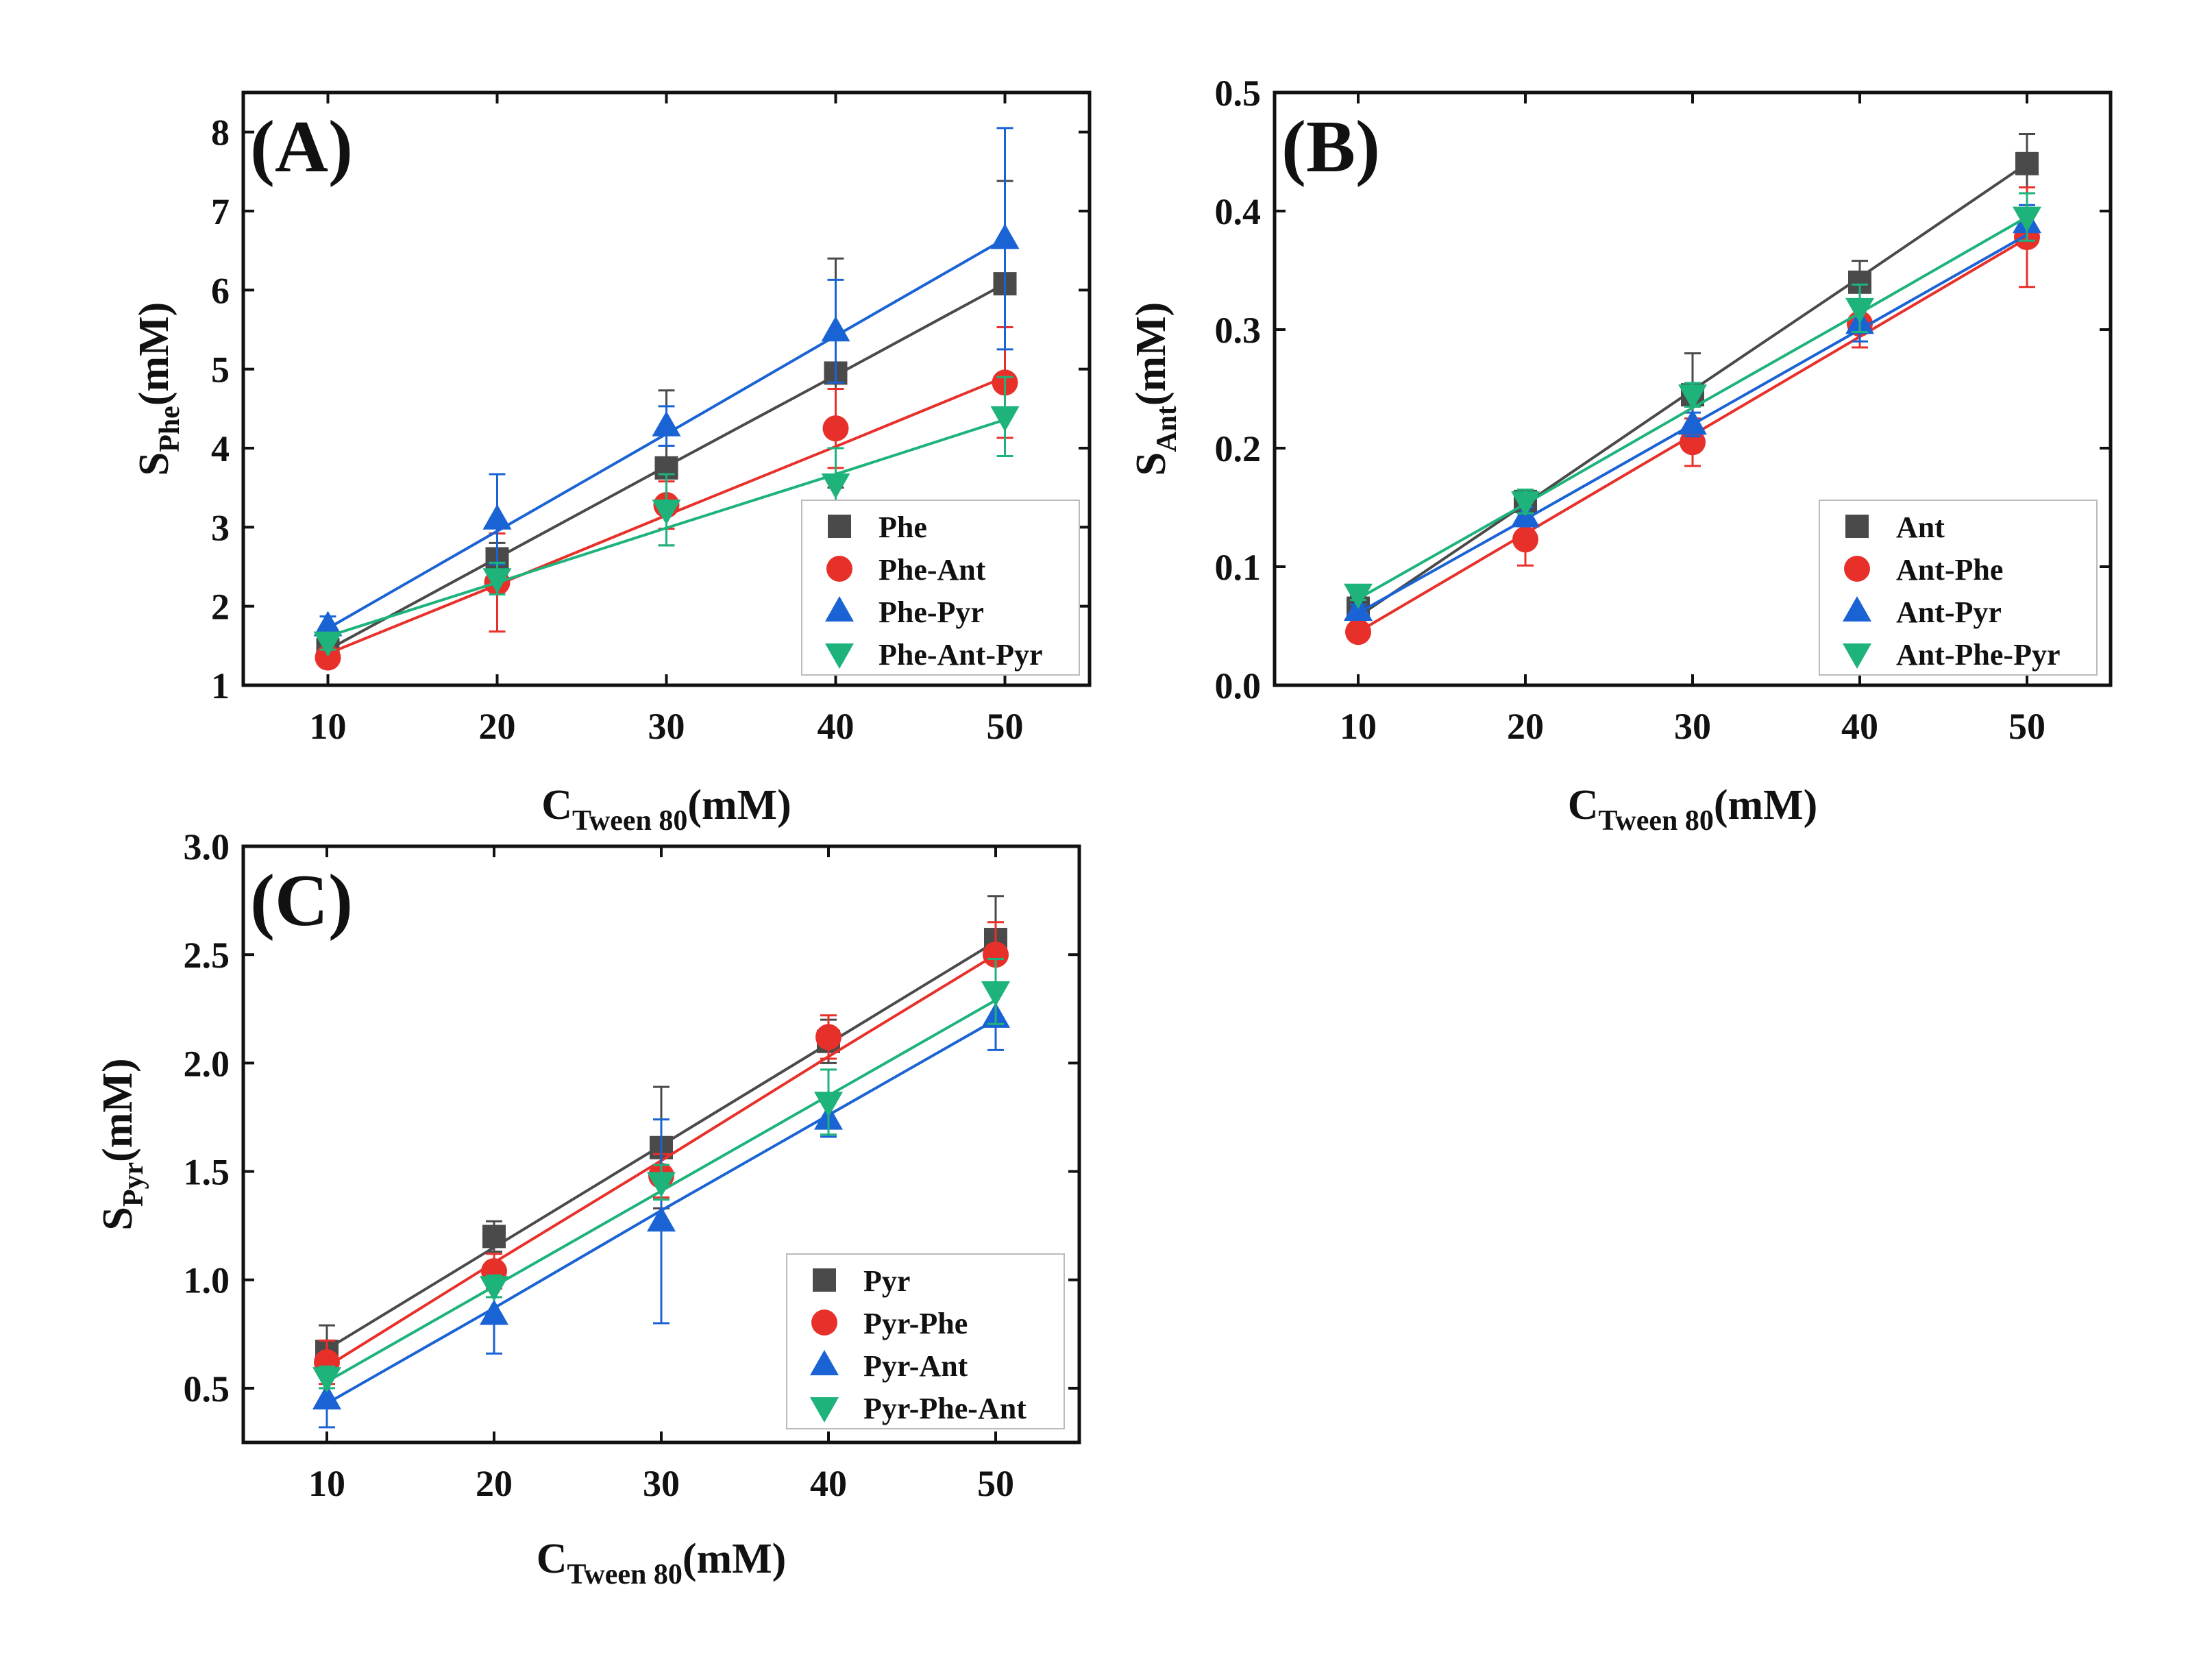  I want to click on y-tick-label: 3.0, so click(207, 847).